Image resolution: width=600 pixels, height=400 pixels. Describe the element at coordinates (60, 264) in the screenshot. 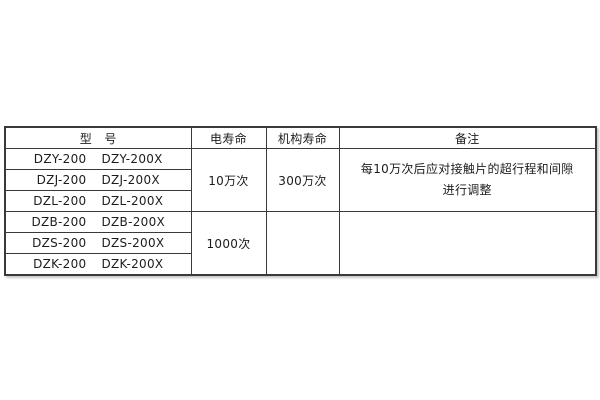

I see `model-name: DZK-200` at that location.